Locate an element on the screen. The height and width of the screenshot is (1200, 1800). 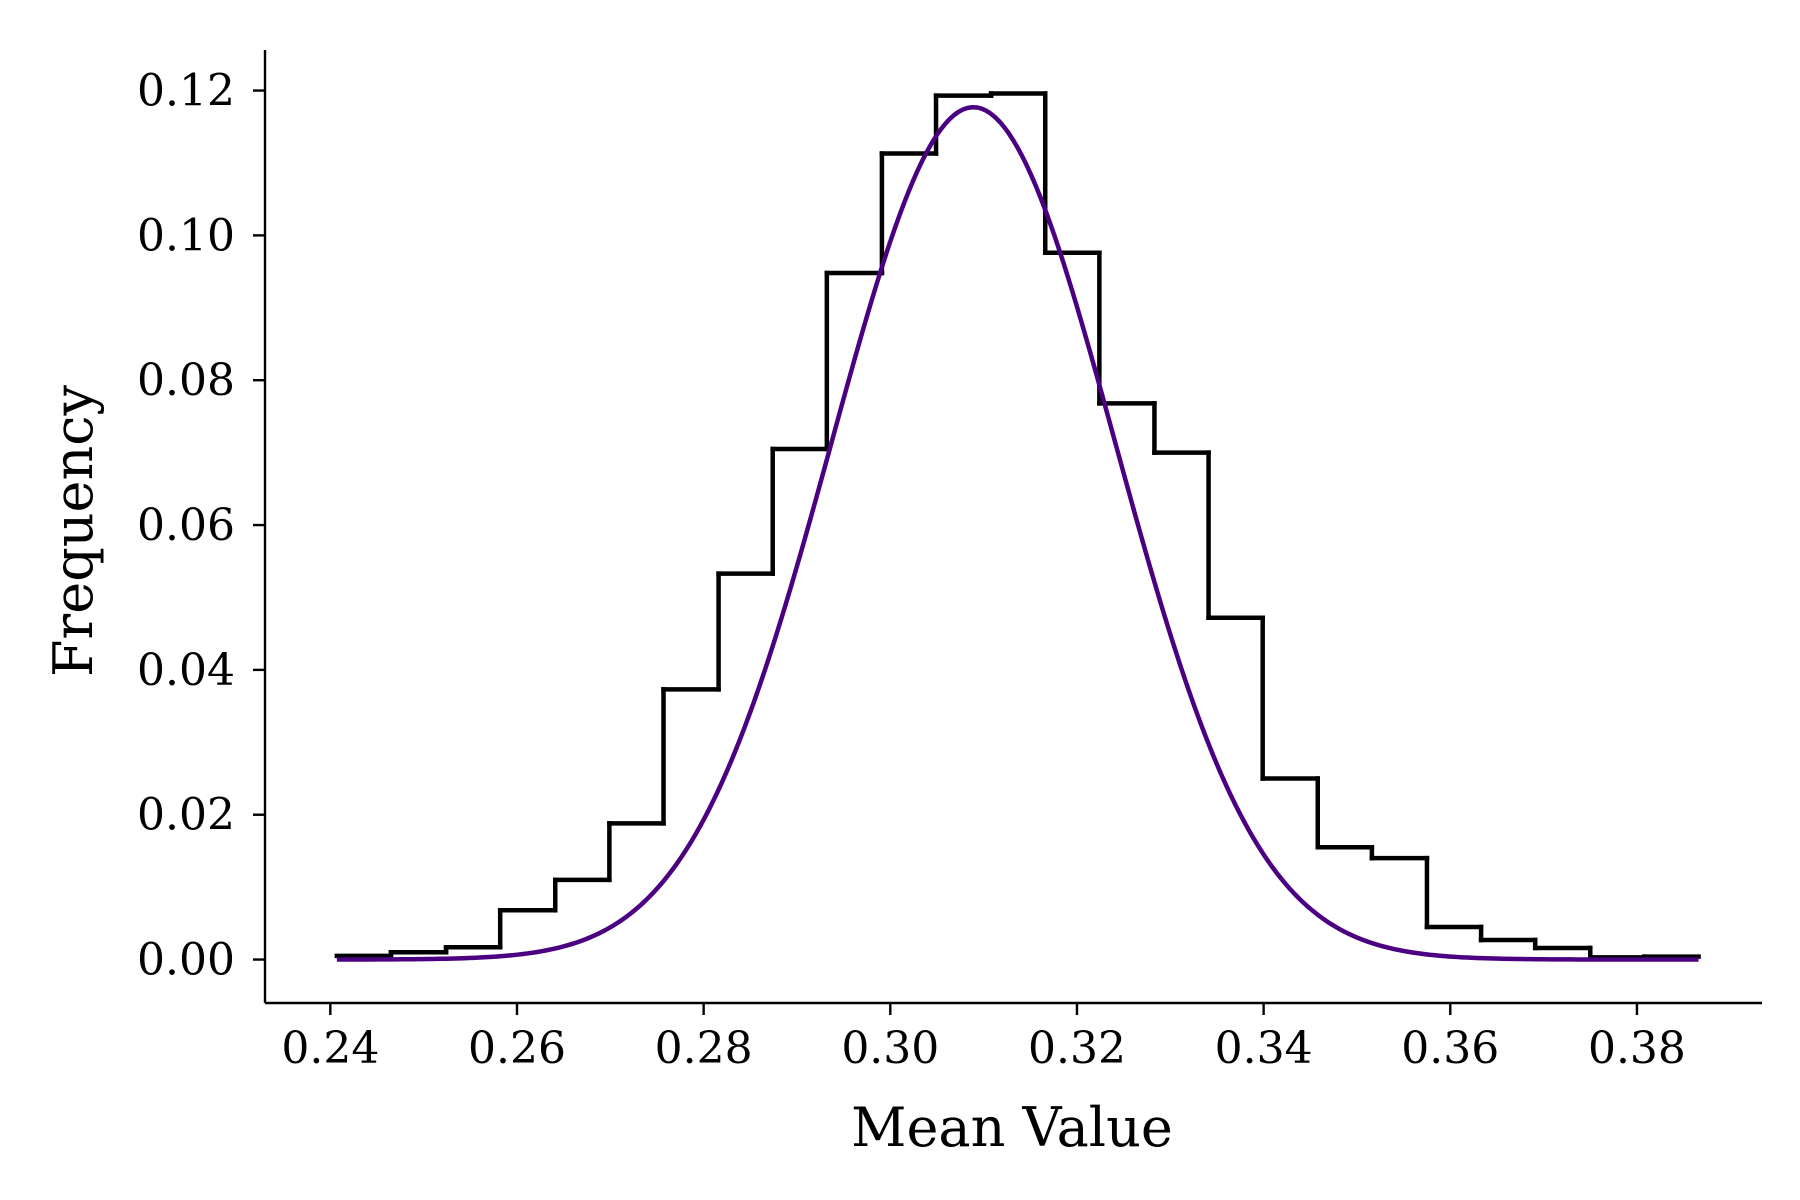
y-axis: 0.00 0.02 0.04 0.06 0.08 0.10 0.12 is located at coordinates (202, 526).